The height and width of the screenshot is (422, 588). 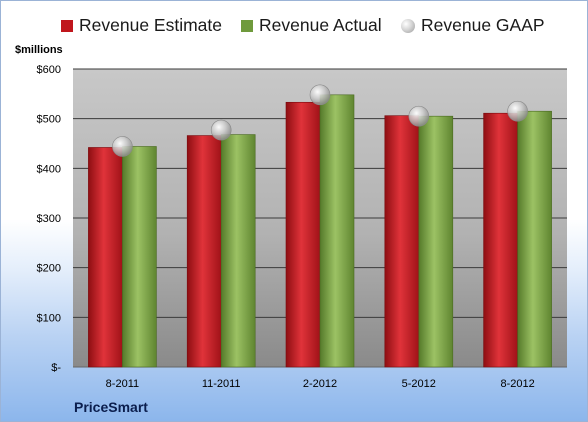 What do you see at coordinates (320, 25) in the screenshot?
I see `legend-label-actual: Revenue Actual` at bounding box center [320, 25].